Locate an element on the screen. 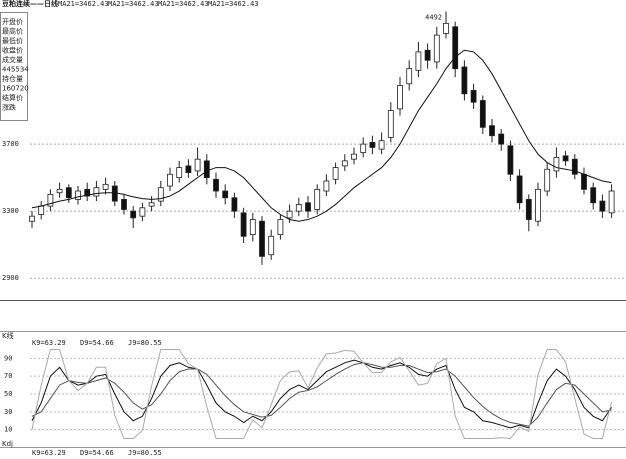 The width and height of the screenshot is (626, 459). indicator-line is located at coordinates (322, 394).